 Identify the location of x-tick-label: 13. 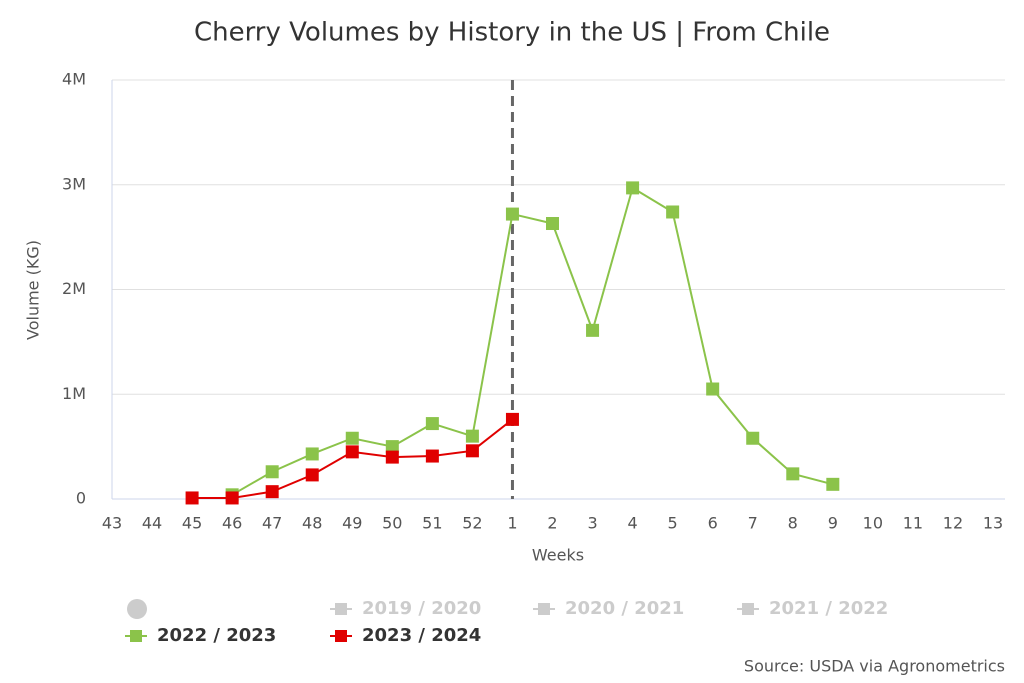
(993, 523).